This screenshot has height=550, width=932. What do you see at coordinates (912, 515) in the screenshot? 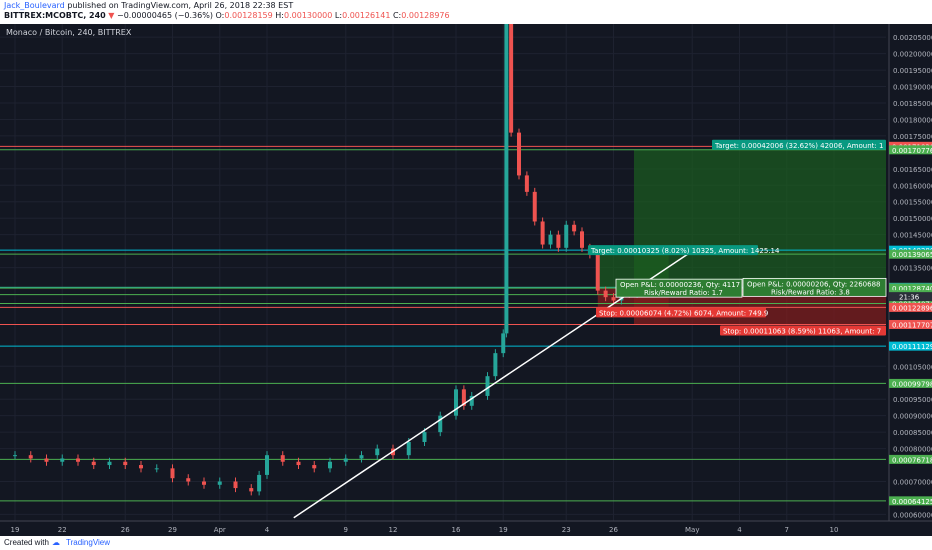
I see `y-tick-label: 0.00060000` at bounding box center [912, 515].